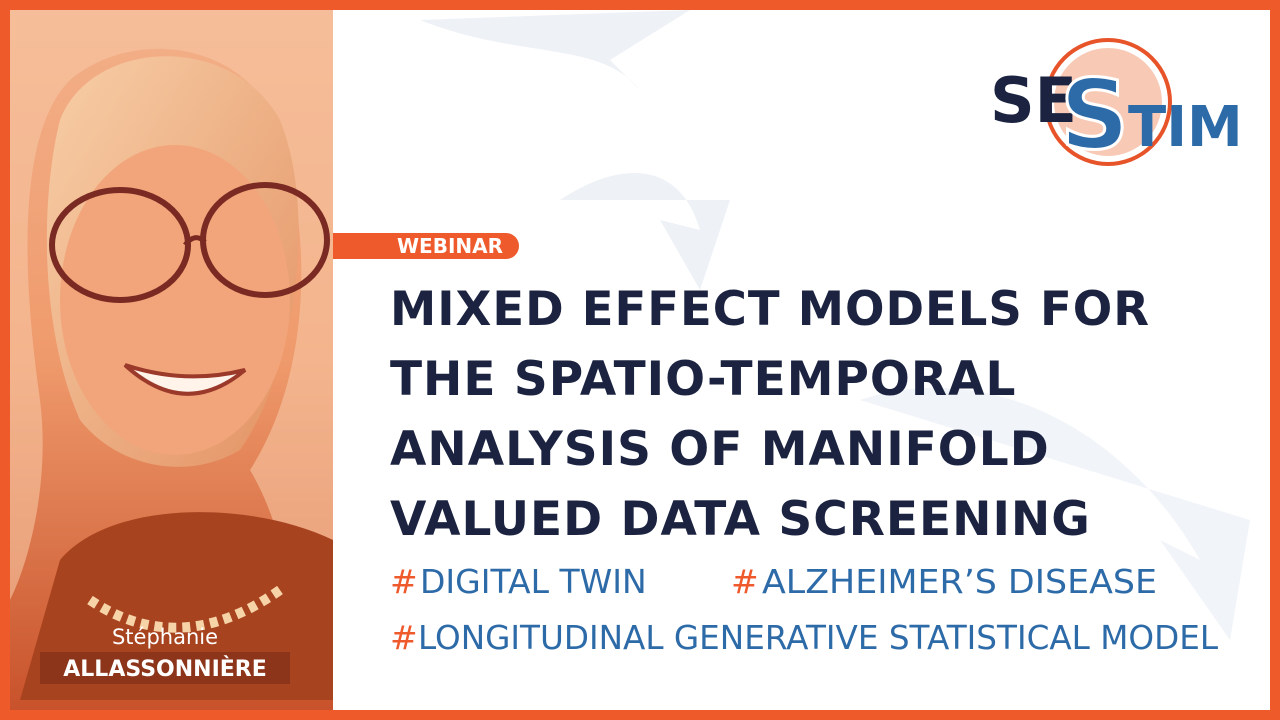 This screenshot has width=1280, height=720. I want to click on logo-part: SE, so click(1033, 100).